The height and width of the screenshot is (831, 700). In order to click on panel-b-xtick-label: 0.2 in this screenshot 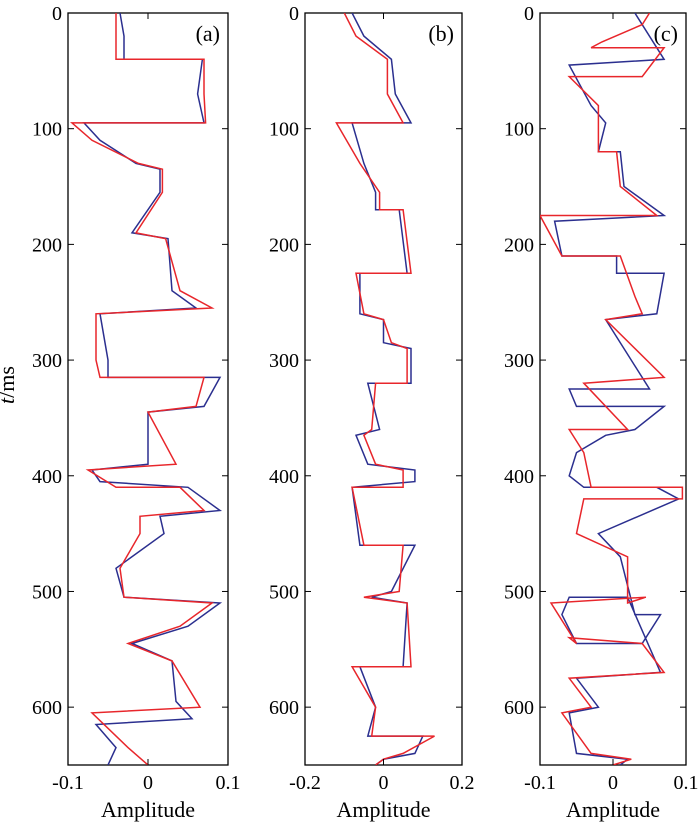, I will do `click(462, 783)`.